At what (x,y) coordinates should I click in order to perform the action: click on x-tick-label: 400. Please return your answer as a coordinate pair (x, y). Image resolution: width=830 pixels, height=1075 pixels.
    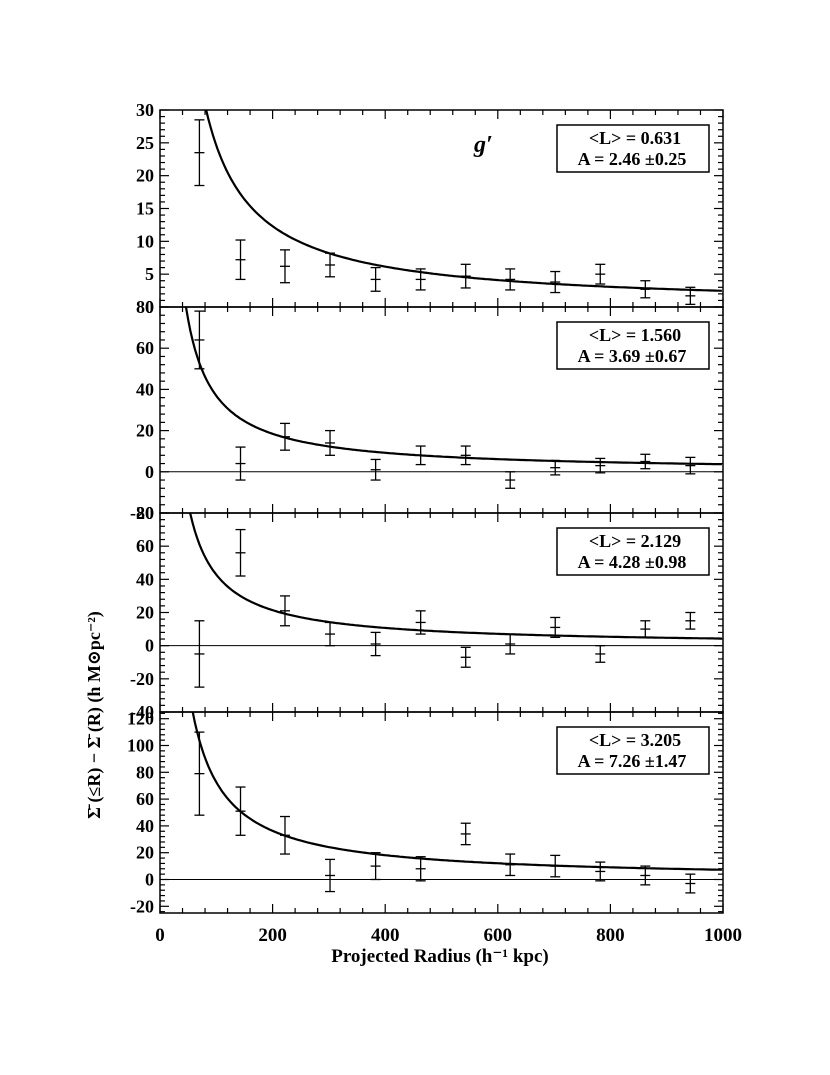
    Looking at the image, I should click on (385, 935).